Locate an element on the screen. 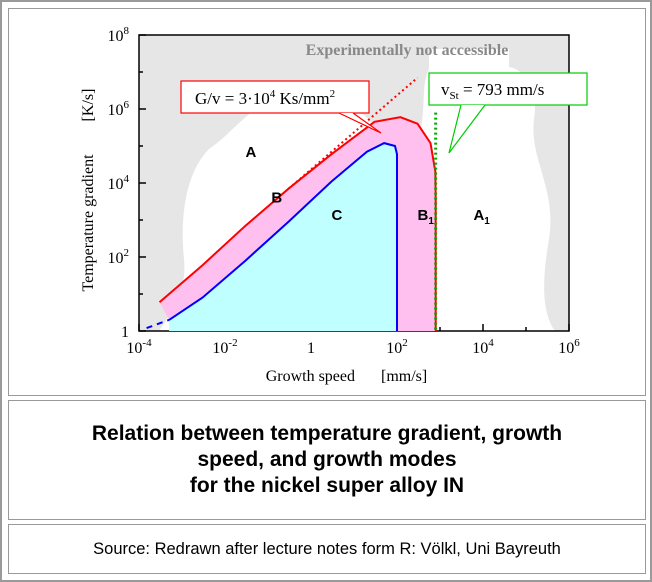 The height and width of the screenshot is (582, 652). region-labels: A B C B1 A1 is located at coordinates (368, 185).